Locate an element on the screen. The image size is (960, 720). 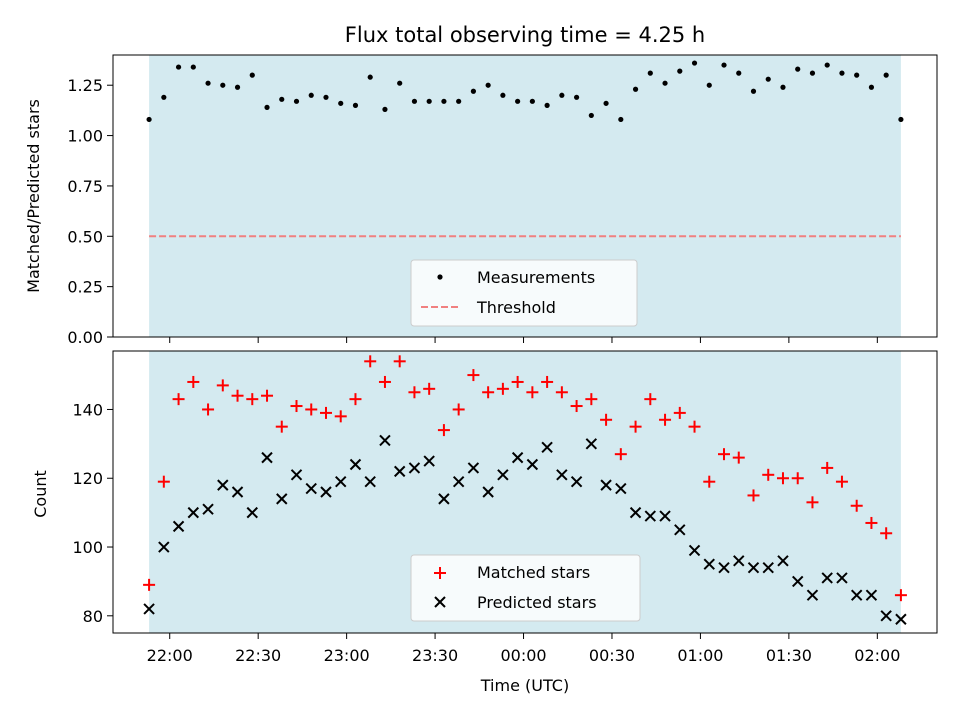
top-y-tick-label: 1.25 is located at coordinates (85, 85).